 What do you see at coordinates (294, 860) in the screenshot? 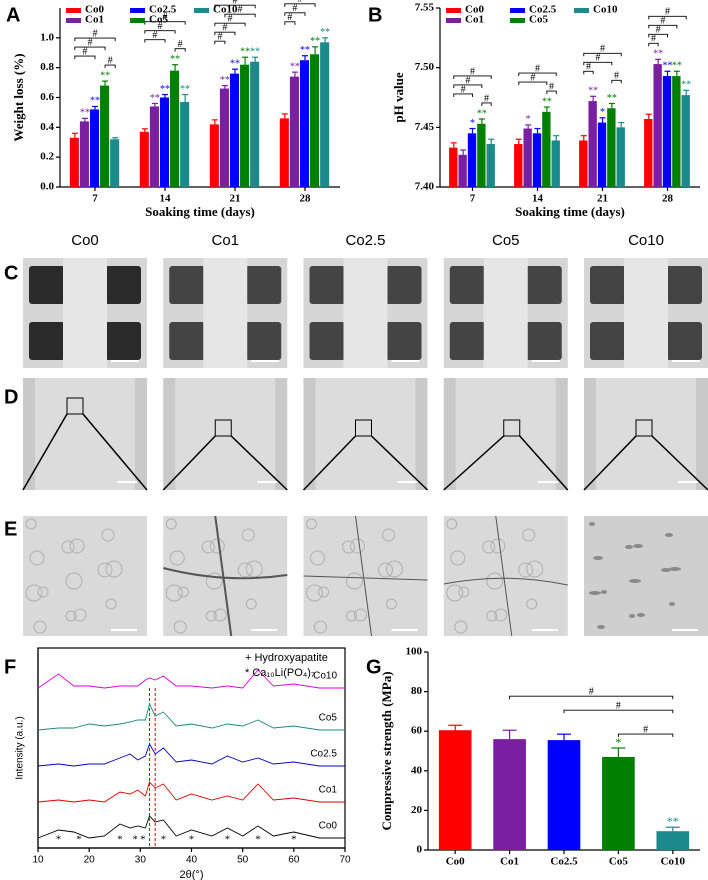
I see `x-tick-label: 60` at bounding box center [294, 860].